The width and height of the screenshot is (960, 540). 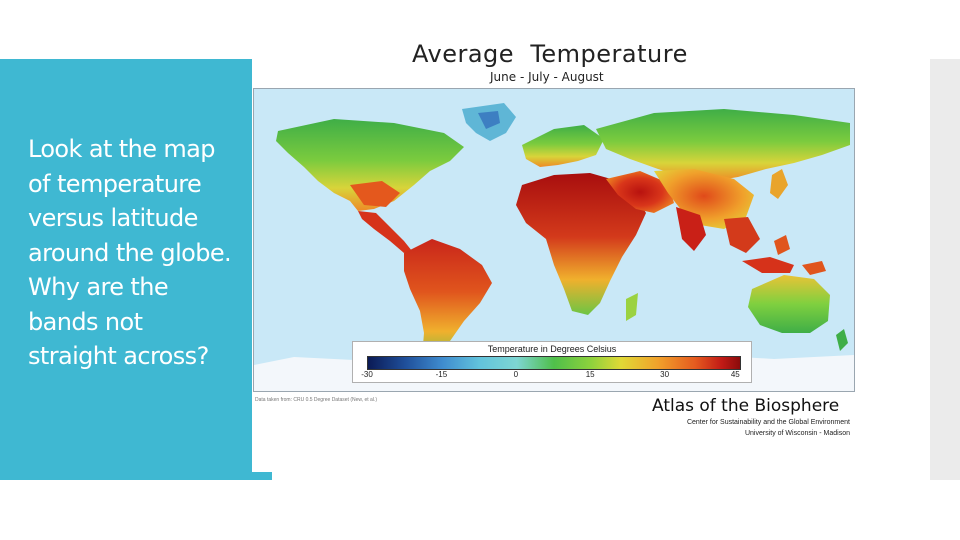 I want to click on legend-title: Temperature in Degrees Celsius, so click(x=552, y=349).